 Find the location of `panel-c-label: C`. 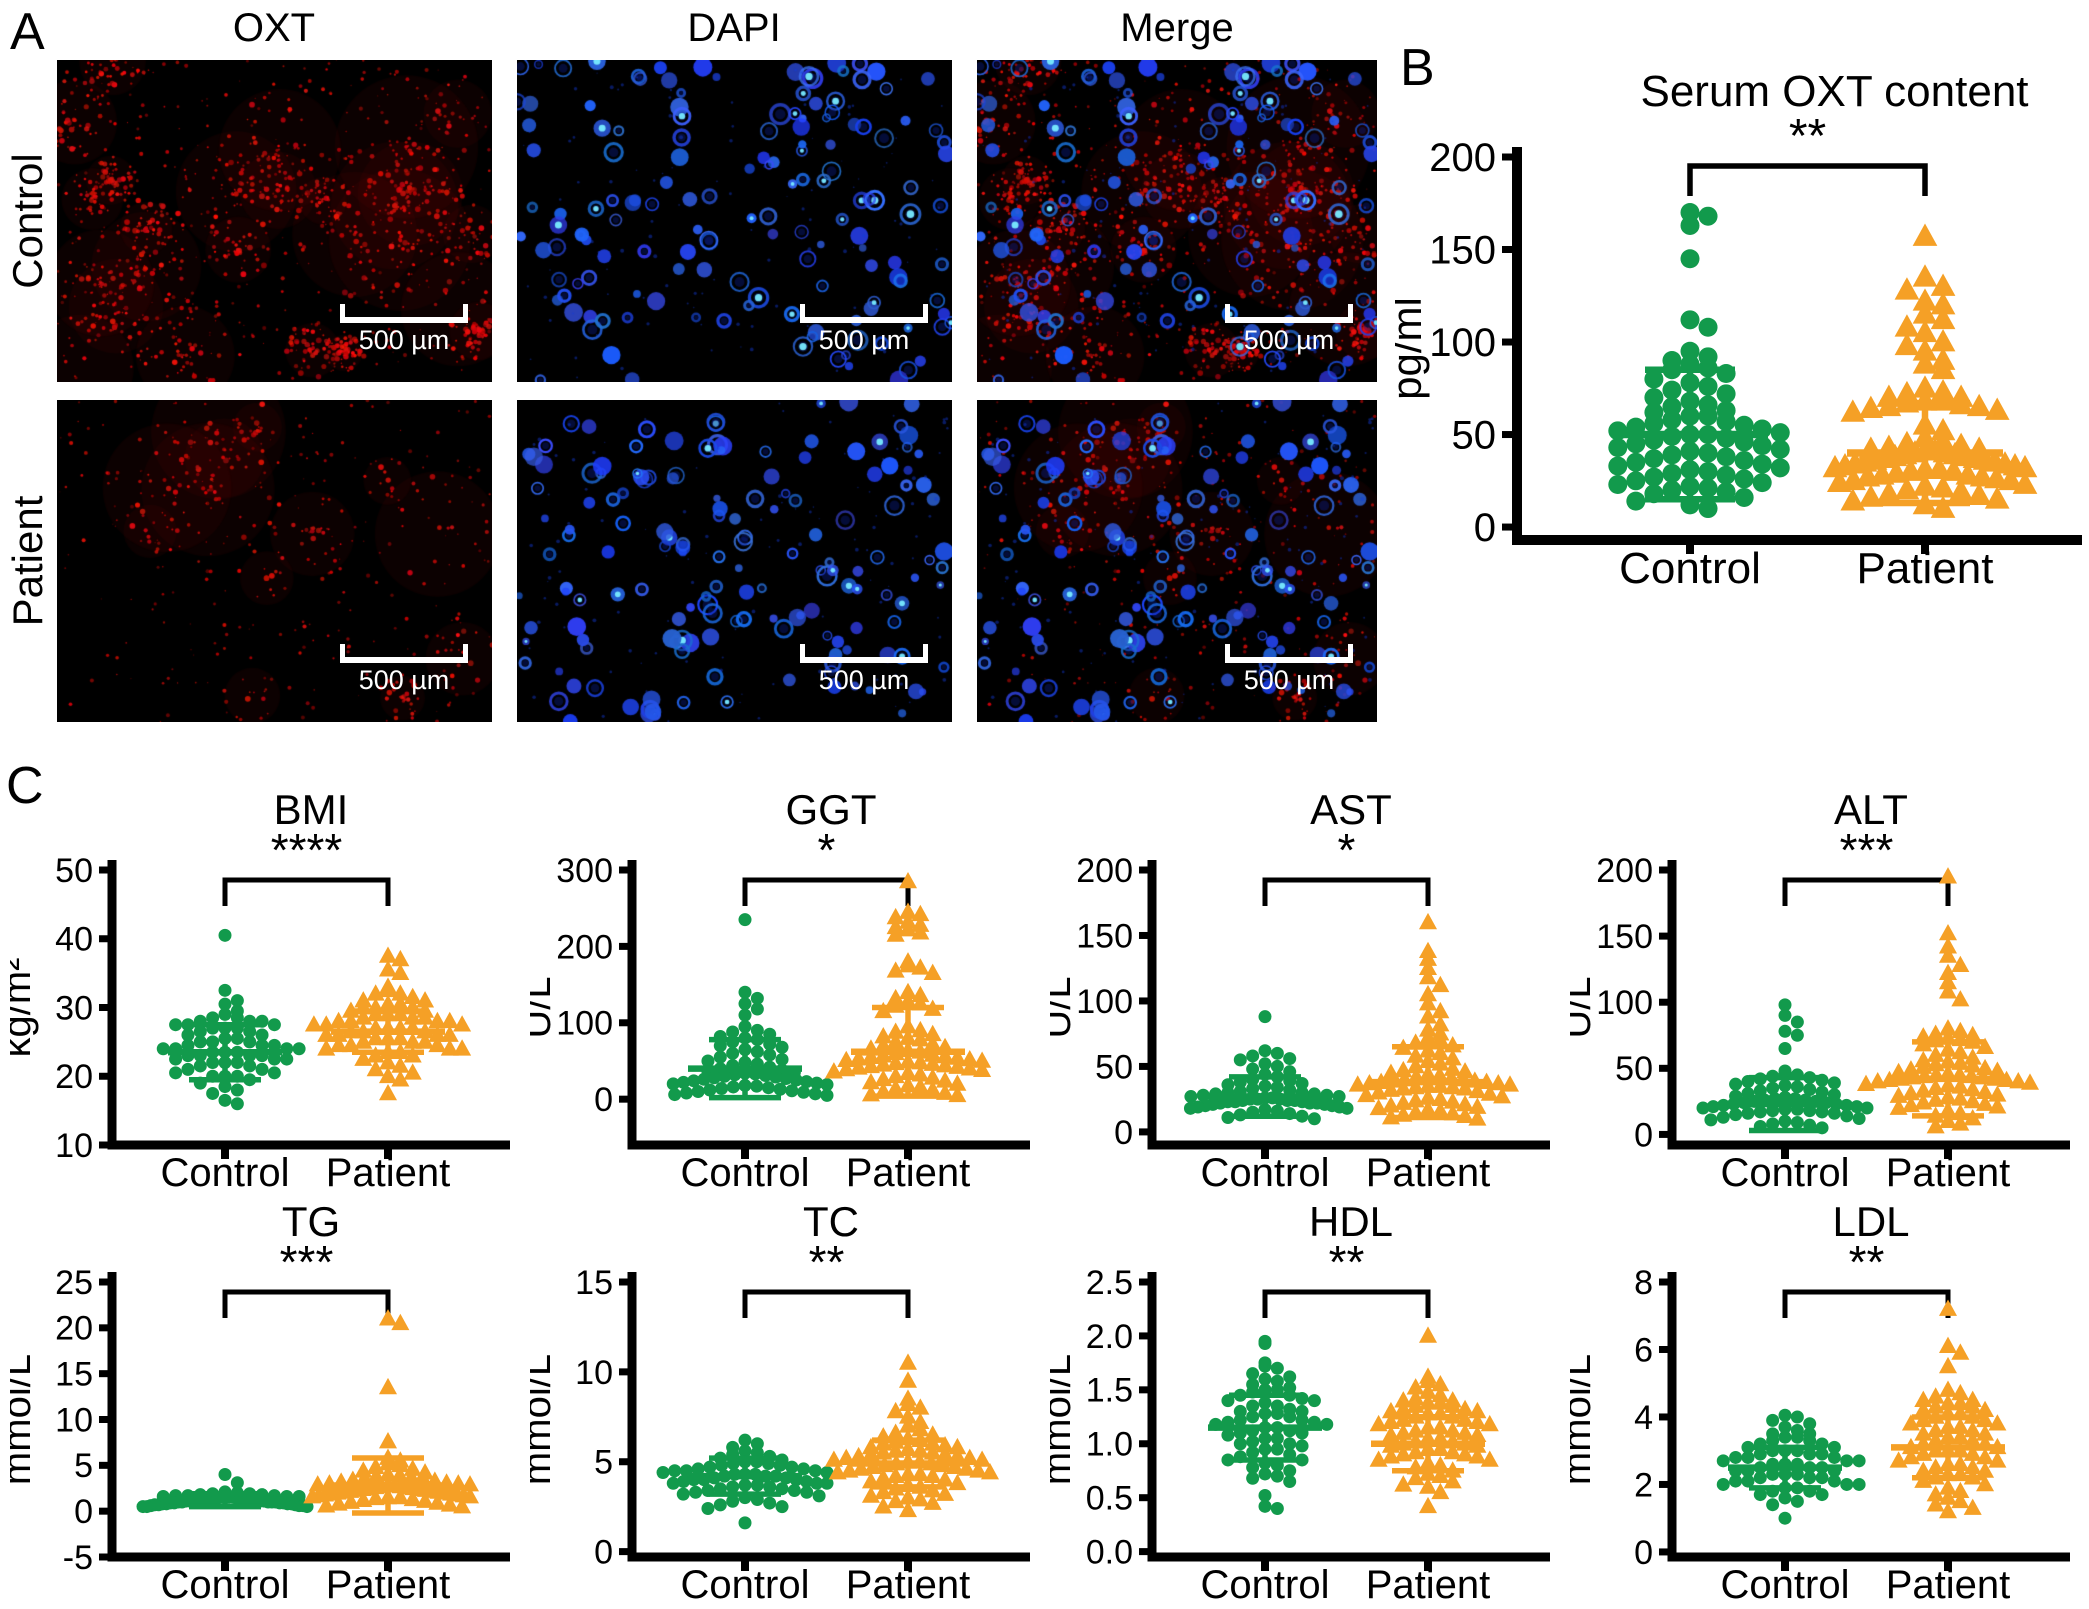

panel-c-label: C is located at coordinates (25, 786).